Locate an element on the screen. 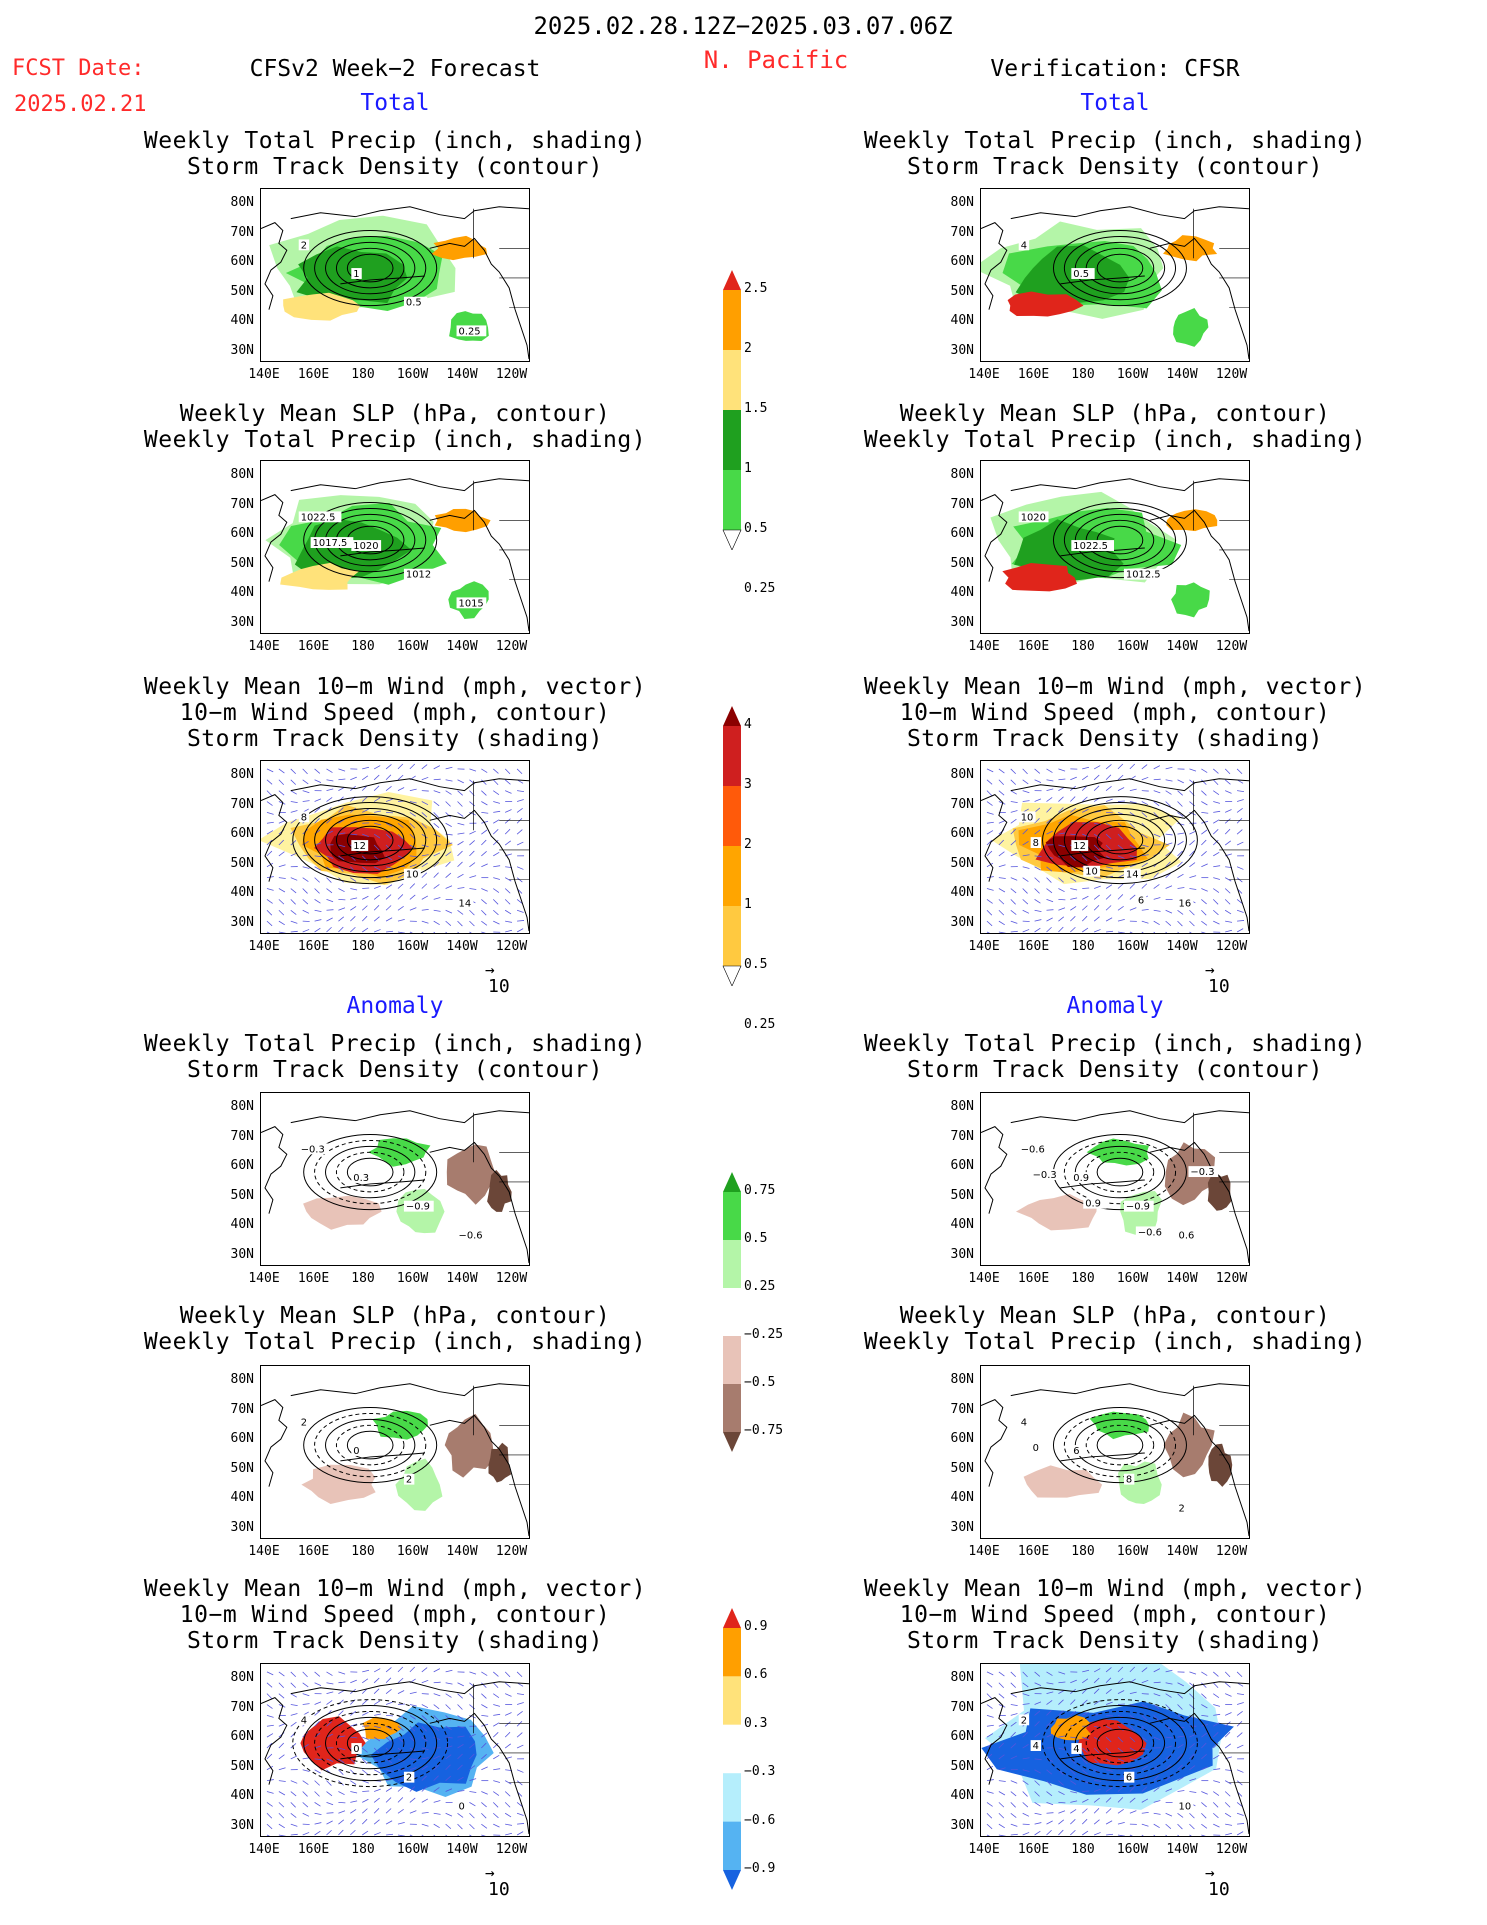 The width and height of the screenshot is (1487, 1925). colorbar-precip-anom is located at coordinates (732, 1312).